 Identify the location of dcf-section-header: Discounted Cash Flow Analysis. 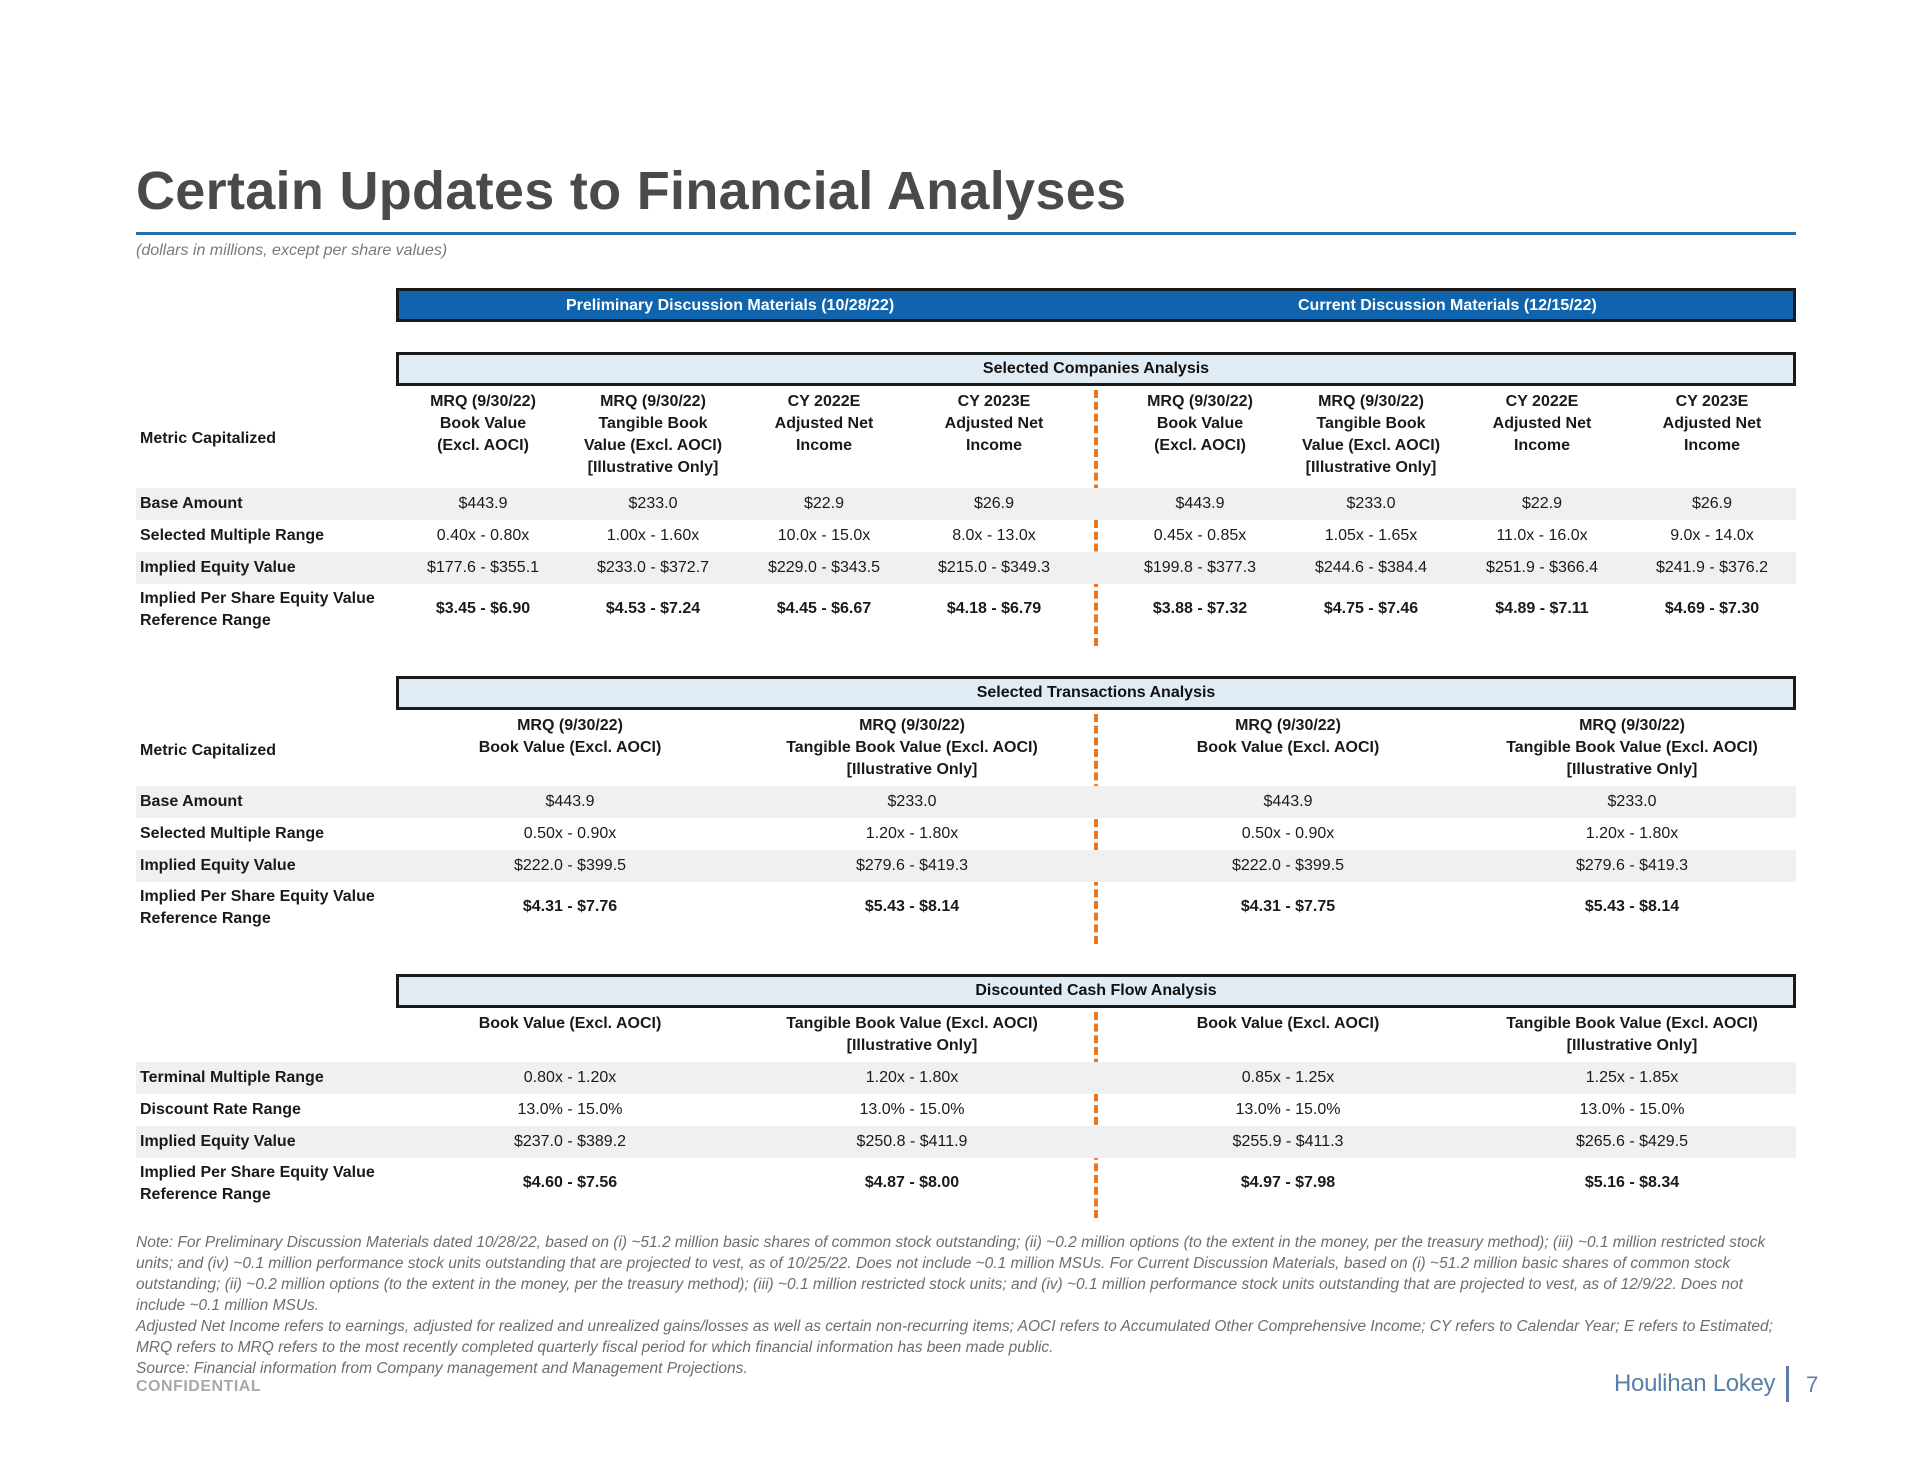
(1096, 991).